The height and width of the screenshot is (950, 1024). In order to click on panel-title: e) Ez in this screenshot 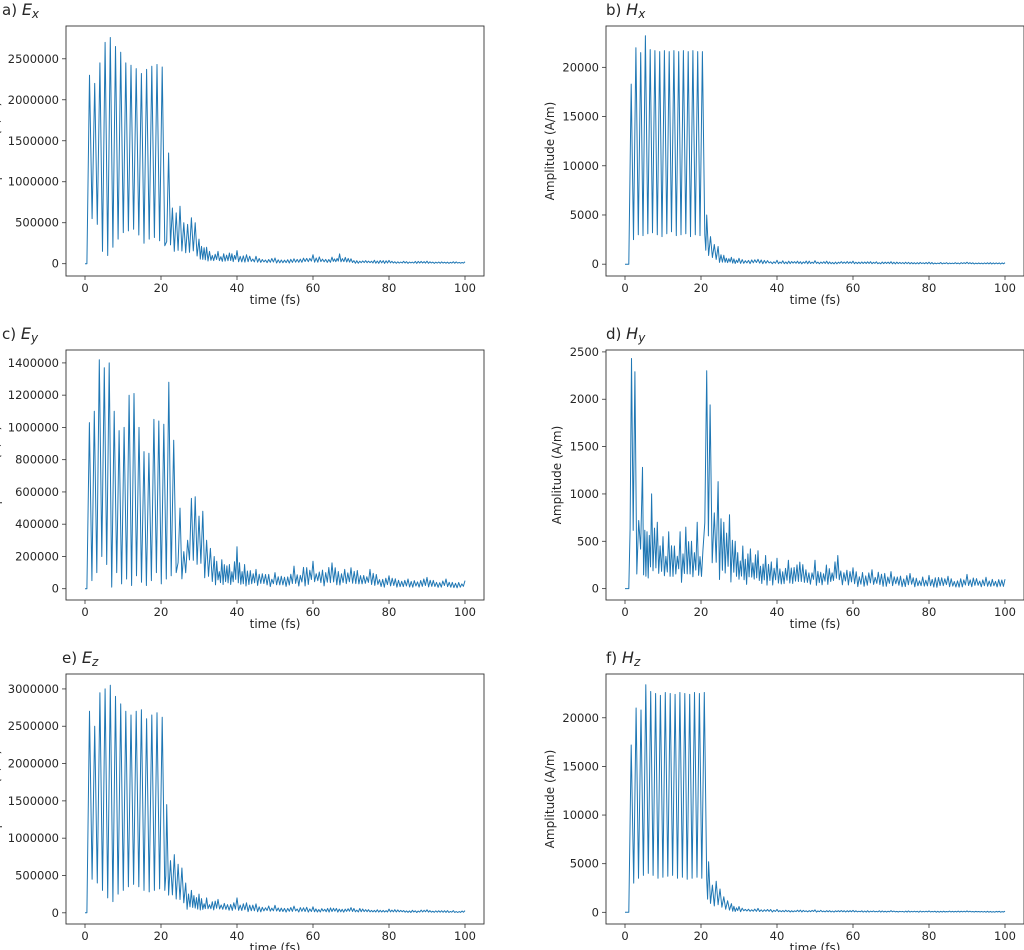, I will do `click(80, 658)`.